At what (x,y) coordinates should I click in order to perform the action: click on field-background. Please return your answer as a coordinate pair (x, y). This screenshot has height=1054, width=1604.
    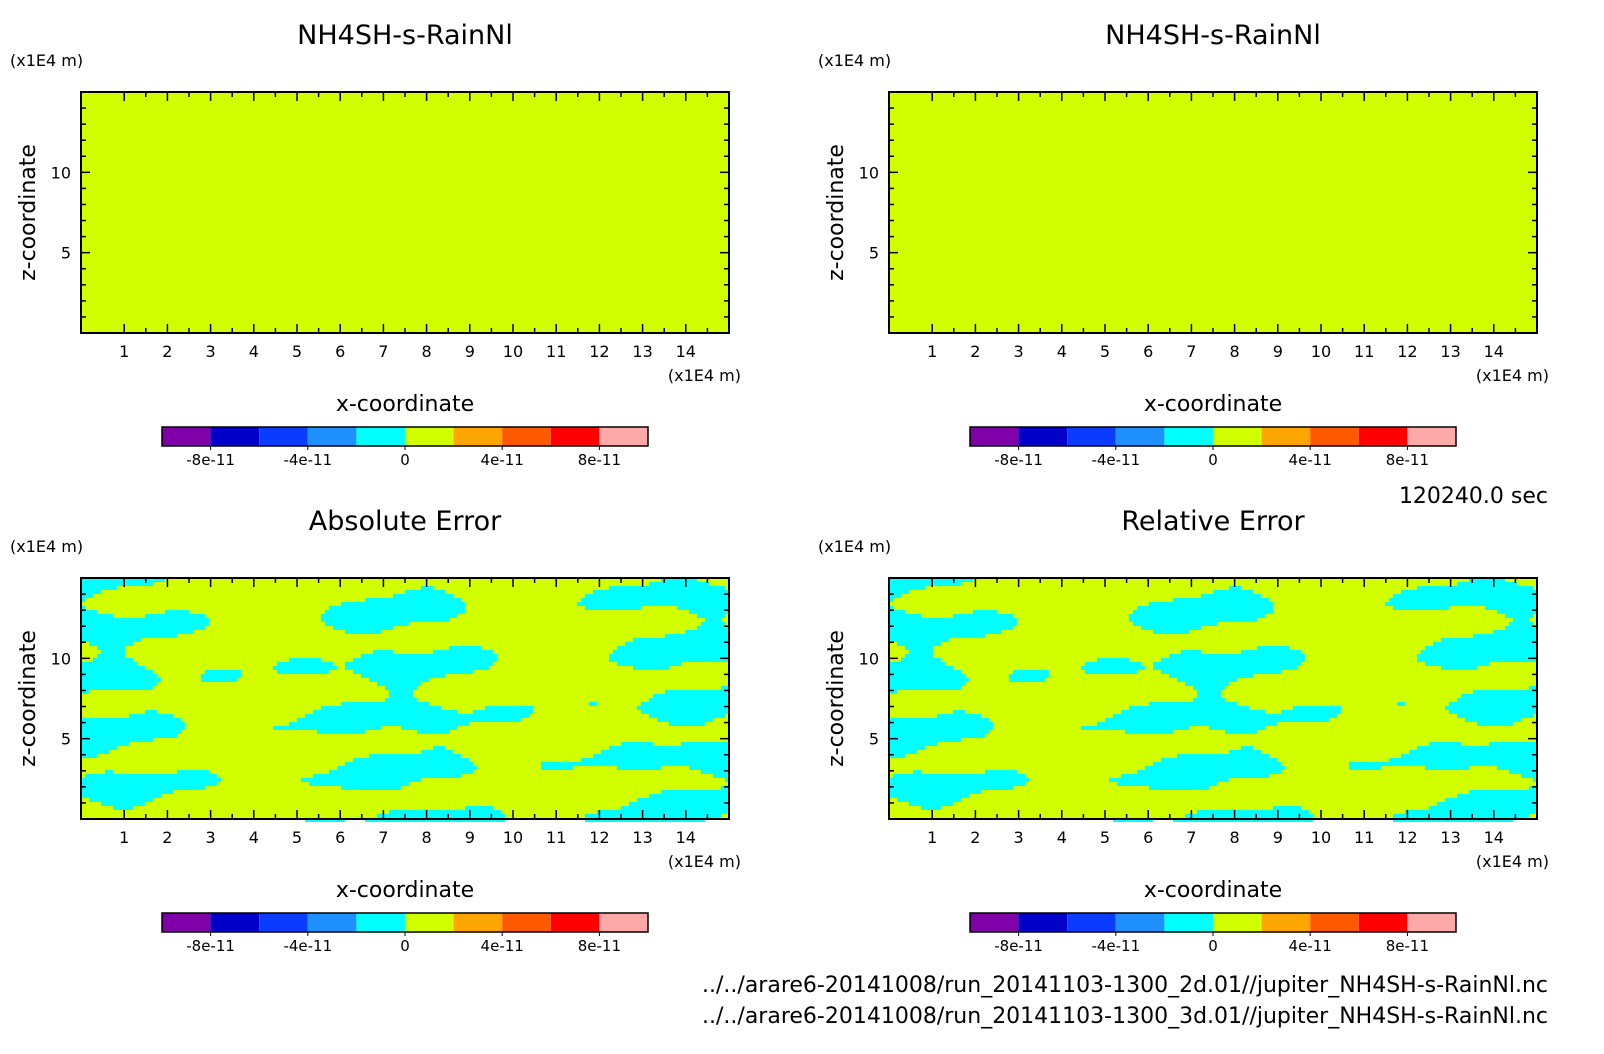
    Looking at the image, I should click on (1213, 212).